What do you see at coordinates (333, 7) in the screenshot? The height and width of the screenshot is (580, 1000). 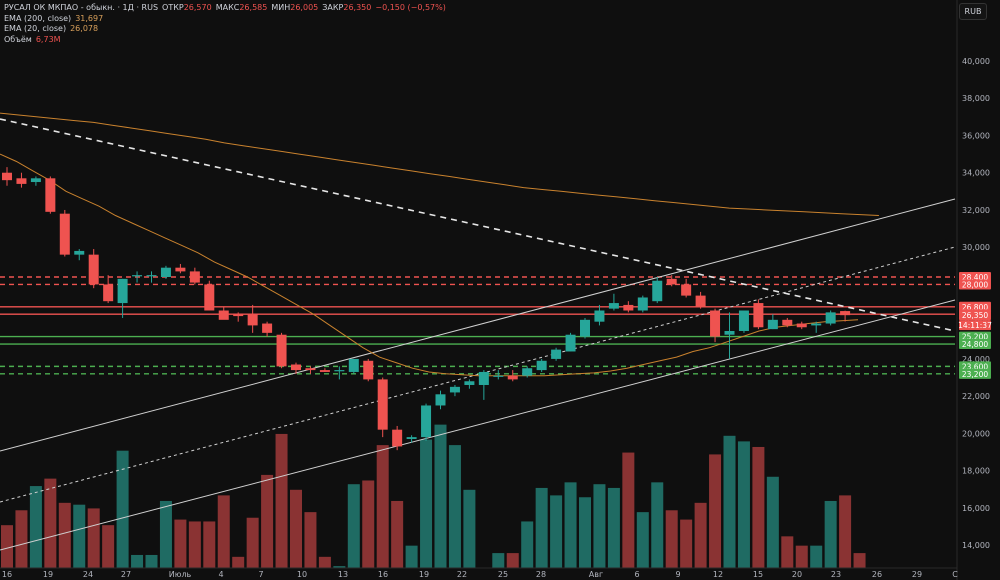 I see `close-label: ЗАКР` at bounding box center [333, 7].